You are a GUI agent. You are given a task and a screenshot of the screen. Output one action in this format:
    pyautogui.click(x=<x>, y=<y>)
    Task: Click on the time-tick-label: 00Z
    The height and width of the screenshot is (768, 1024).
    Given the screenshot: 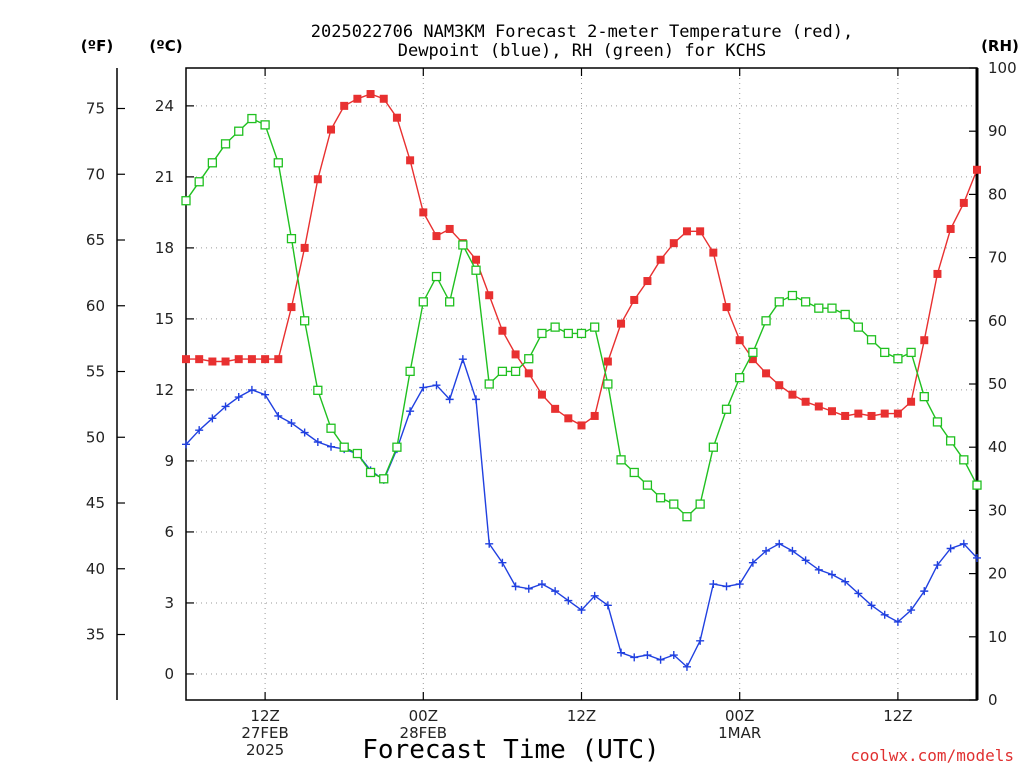 What is the action you would take?
    pyautogui.click(x=739, y=716)
    